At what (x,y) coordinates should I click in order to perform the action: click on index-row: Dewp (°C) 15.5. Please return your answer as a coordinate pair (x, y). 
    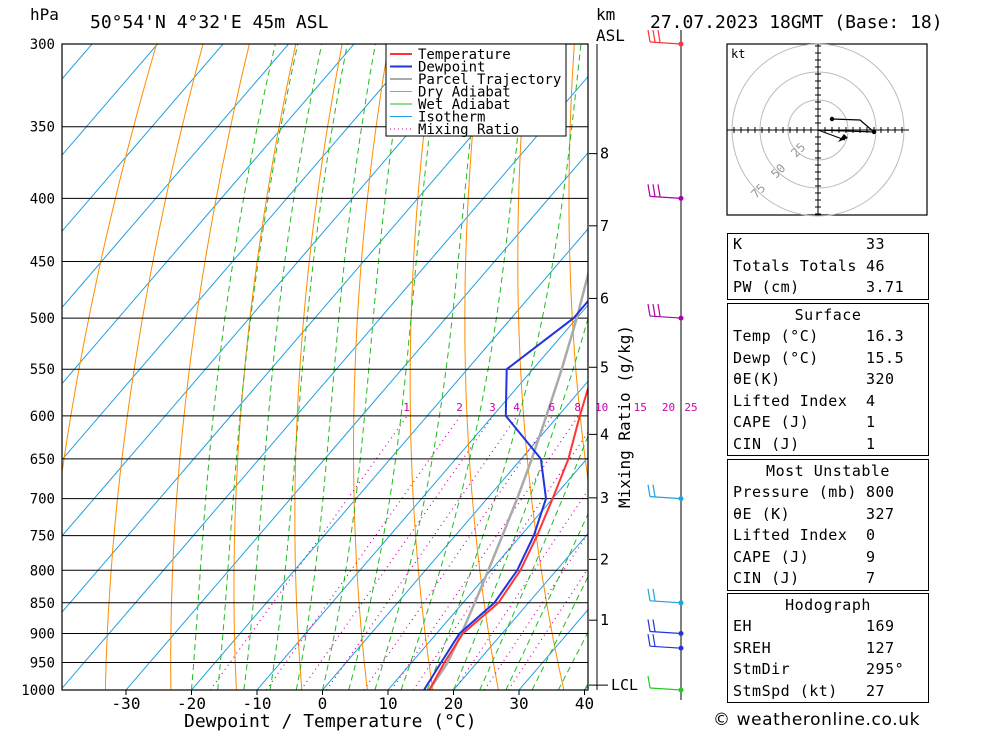
    Looking at the image, I should click on (828, 359).